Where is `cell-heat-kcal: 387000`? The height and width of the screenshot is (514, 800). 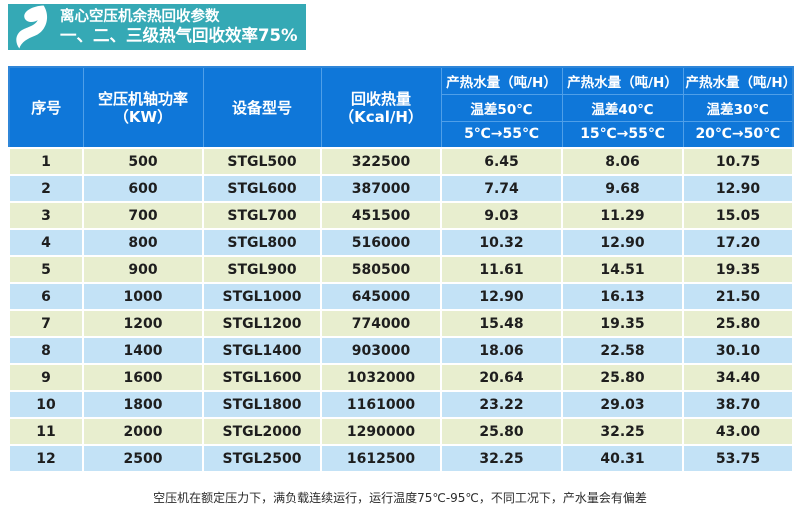 cell-heat-kcal: 387000 is located at coordinates (381, 188).